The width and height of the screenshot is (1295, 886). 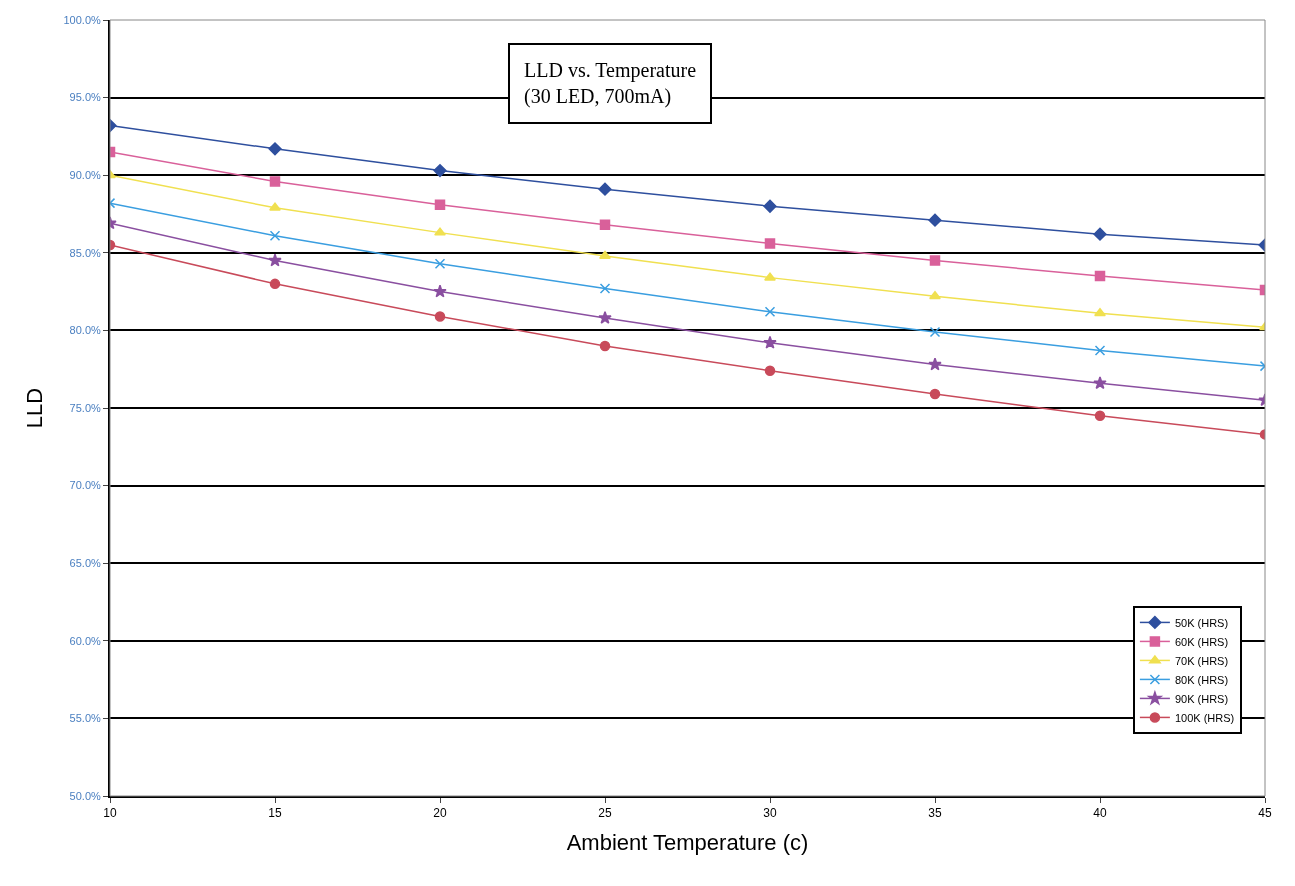 I want to click on x-axis-title: Ambient Temperature (c), so click(x=687, y=842).